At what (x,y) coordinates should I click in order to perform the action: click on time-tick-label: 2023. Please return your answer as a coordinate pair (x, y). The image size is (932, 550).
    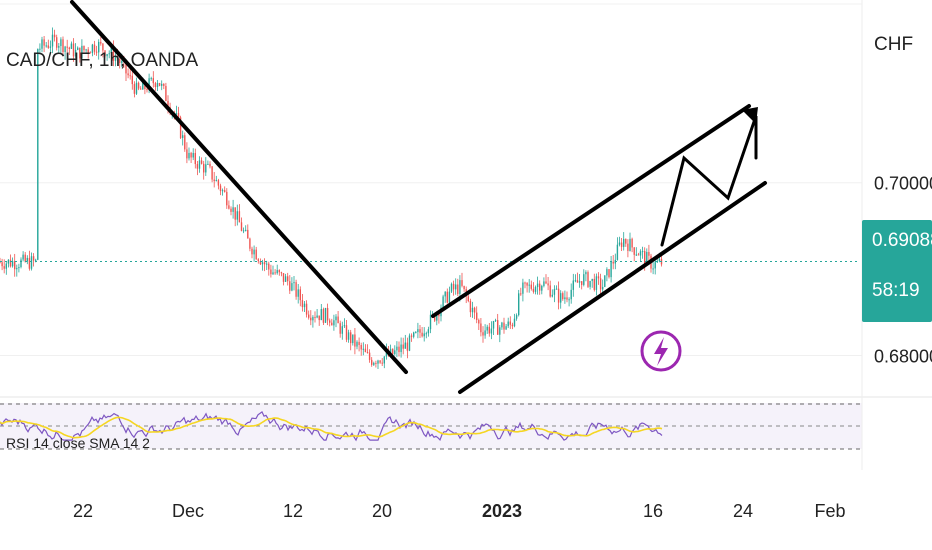
    Looking at the image, I should click on (502, 511).